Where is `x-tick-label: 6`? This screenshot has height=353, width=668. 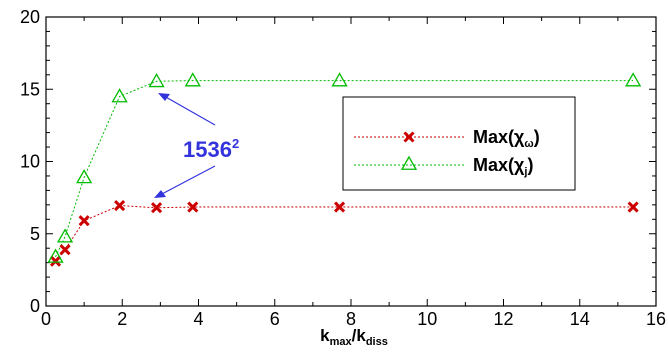
x-tick-label: 6 is located at coordinates (275, 319).